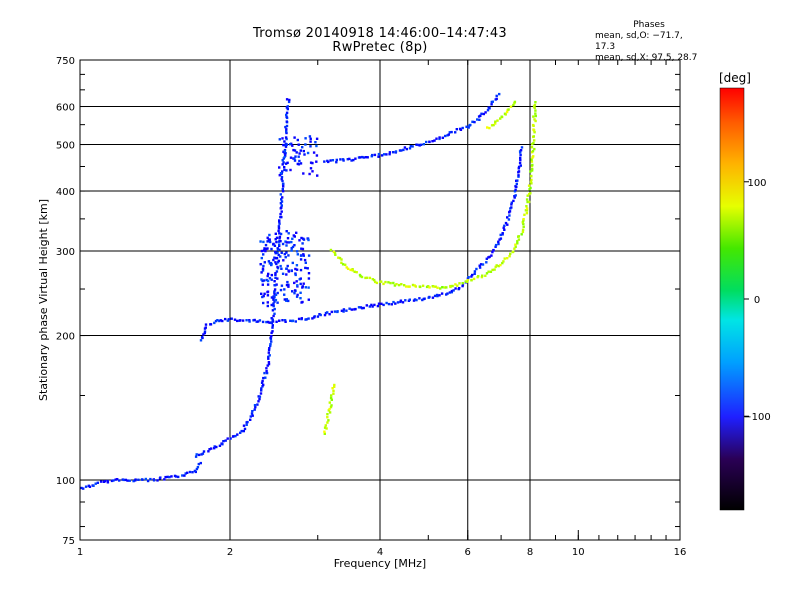 This screenshot has width=800, height=600. Describe the element at coordinates (380, 47) in the screenshot. I see `chart-title-line2: RwPretec (8p)` at that location.